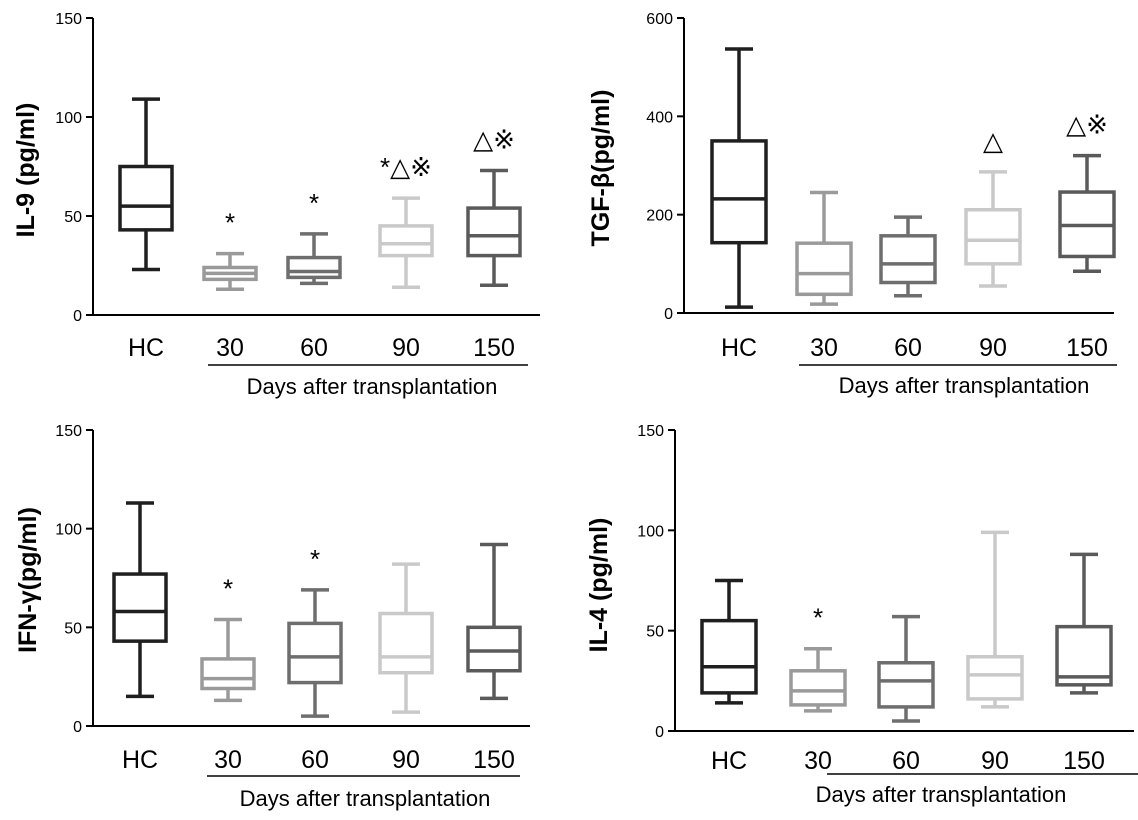  What do you see at coordinates (659, 216) in the screenshot?
I see `y-tick-label: 200` at bounding box center [659, 216].